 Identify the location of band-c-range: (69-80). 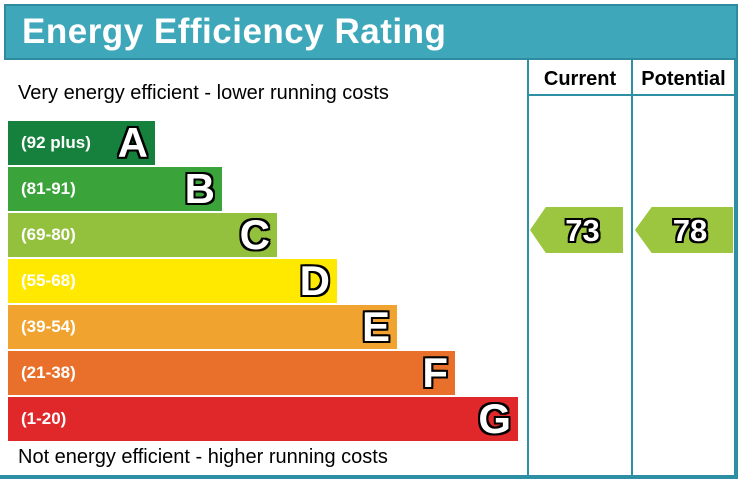
(48, 234).